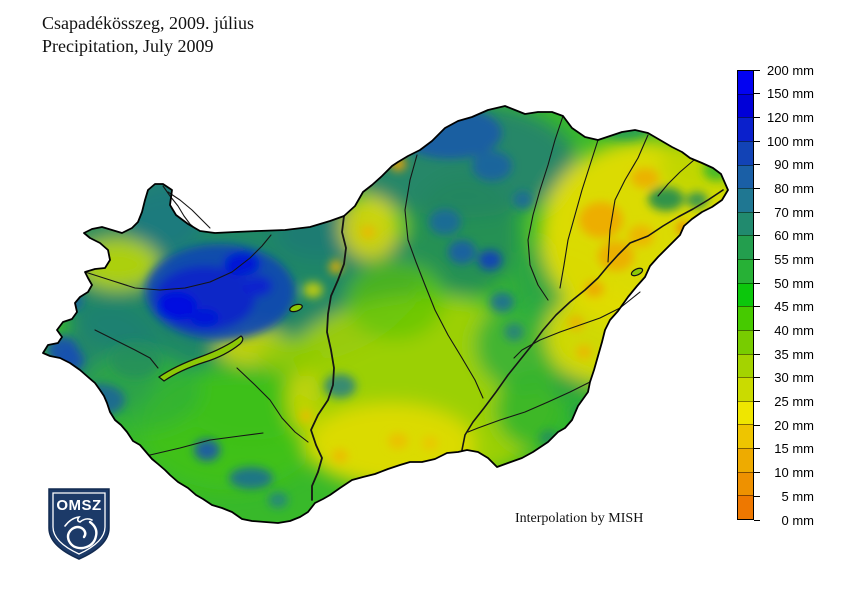 Image resolution: width=842 pixels, height=595 pixels. Describe the element at coordinates (794, 165) in the screenshot. I see `legend-label: 90 mm` at that location.